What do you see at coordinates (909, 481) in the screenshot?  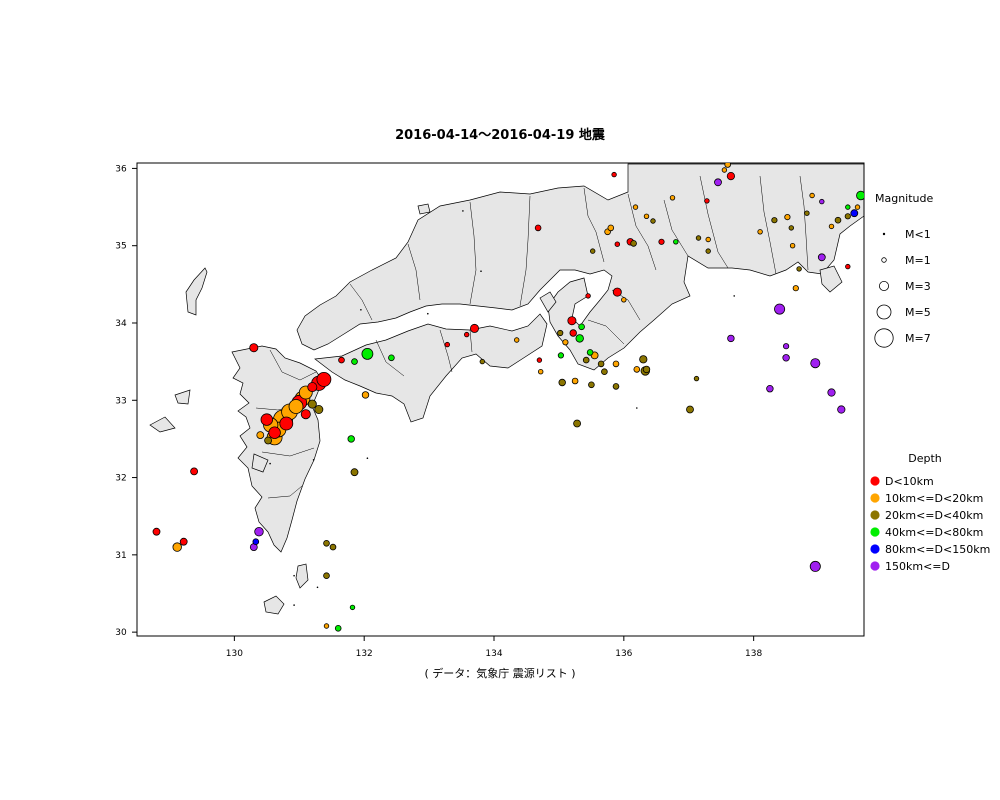 I see `depth-legend-label: D<10km` at bounding box center [909, 481].